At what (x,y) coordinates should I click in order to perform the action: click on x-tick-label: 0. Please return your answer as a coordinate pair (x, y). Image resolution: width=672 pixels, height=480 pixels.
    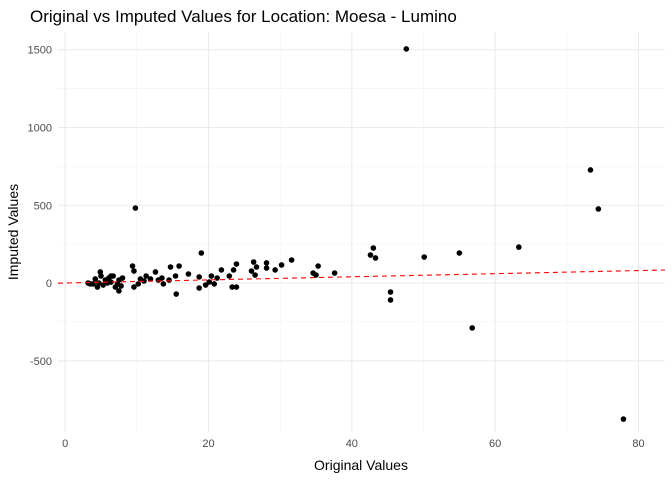
    Looking at the image, I should click on (65, 444).